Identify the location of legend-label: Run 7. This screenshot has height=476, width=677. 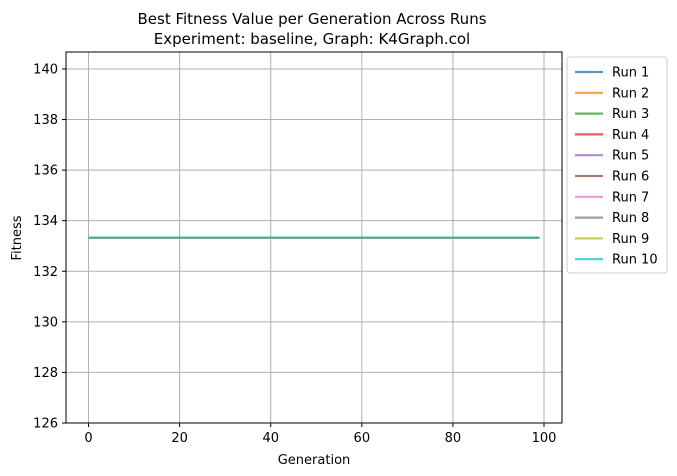
(630, 197).